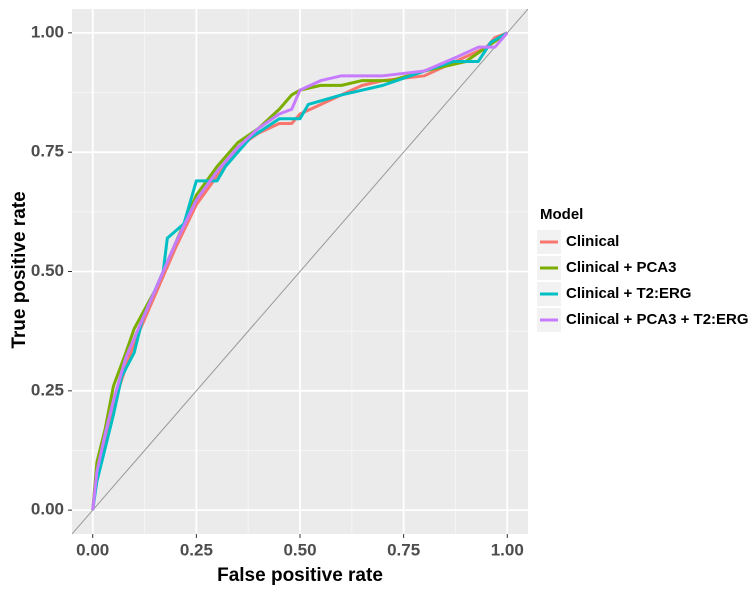 The image size is (748, 592). Describe the element at coordinates (196, 549) in the screenshot. I see `x-tick-label: 0.25` at that location.